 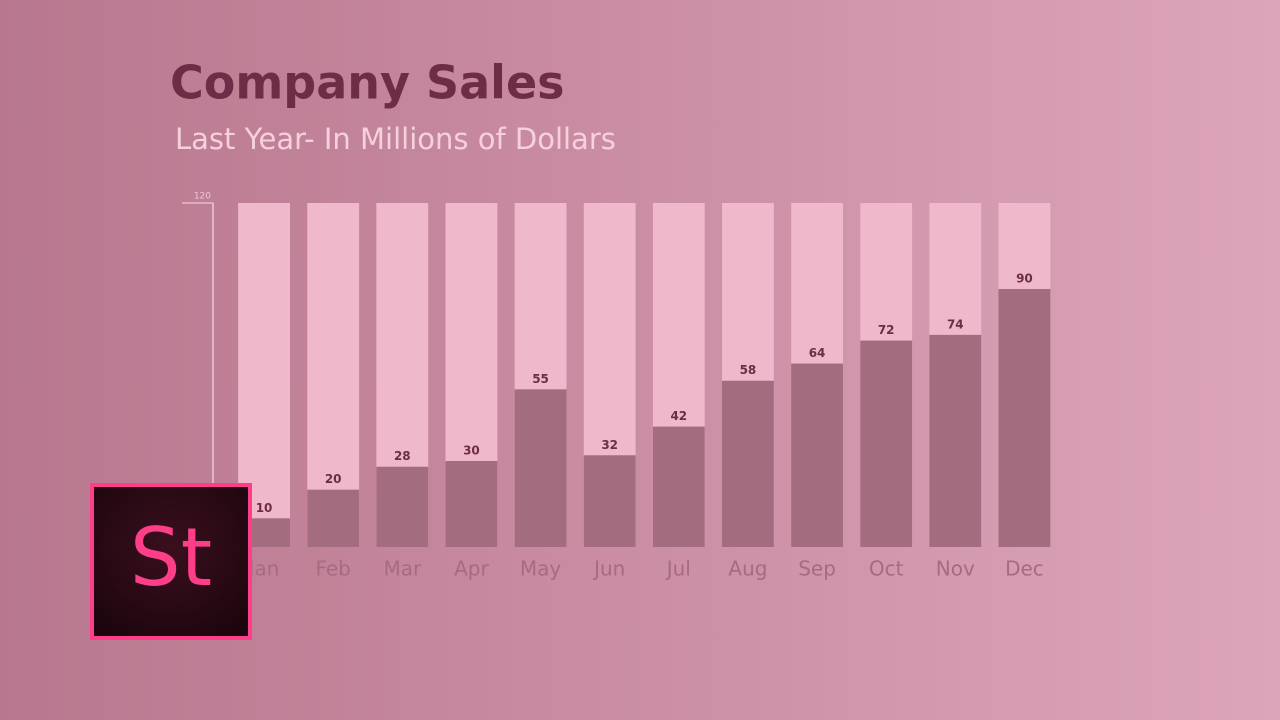 I want to click on chart-subtitle: Last Year- In Millions of Dollars, so click(x=395, y=139).